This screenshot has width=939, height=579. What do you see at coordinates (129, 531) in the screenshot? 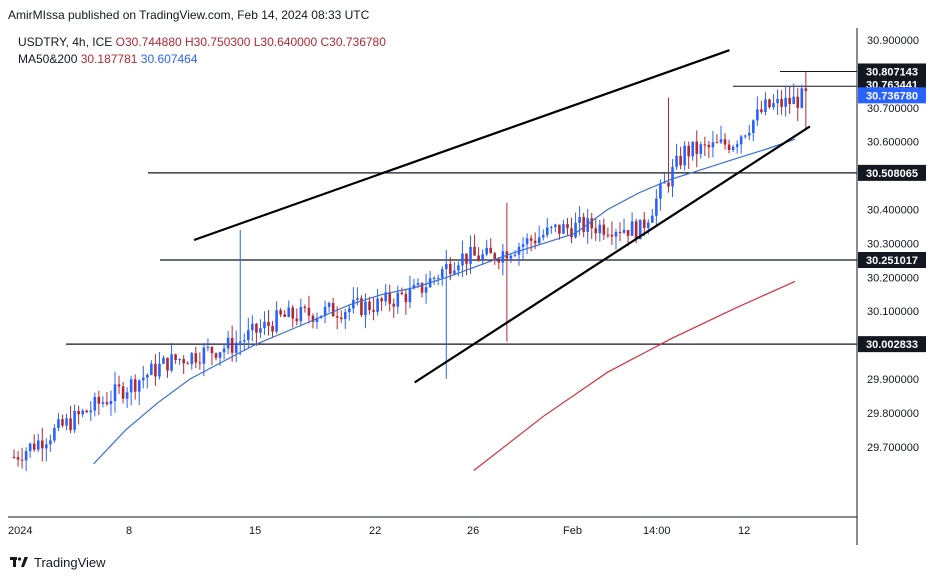
I see `x-tick-label: 8` at bounding box center [129, 531].